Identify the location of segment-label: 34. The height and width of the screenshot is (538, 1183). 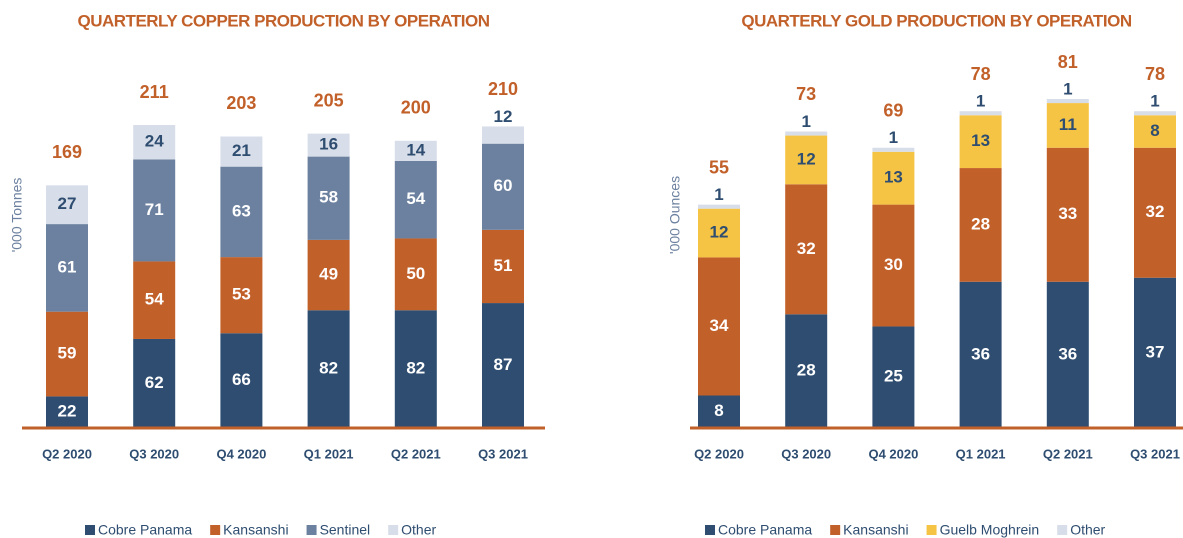
(719, 325).